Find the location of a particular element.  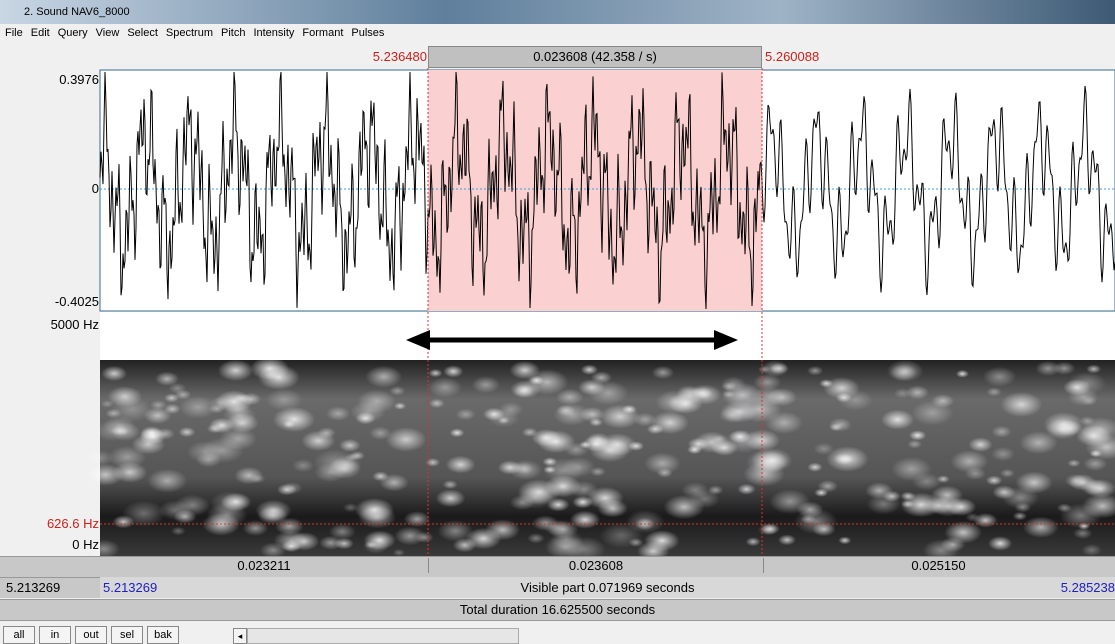

visible-bar is located at coordinates (607, 587).